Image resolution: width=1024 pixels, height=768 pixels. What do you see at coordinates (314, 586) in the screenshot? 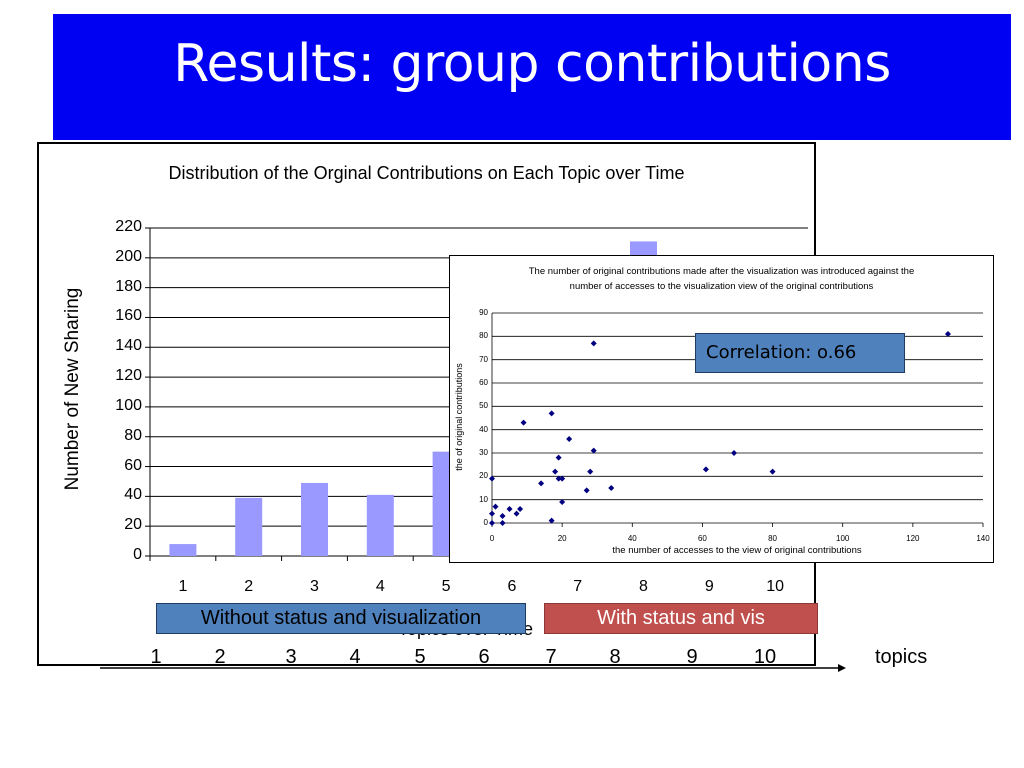
I see `bar-x-category-label: 3` at bounding box center [314, 586].